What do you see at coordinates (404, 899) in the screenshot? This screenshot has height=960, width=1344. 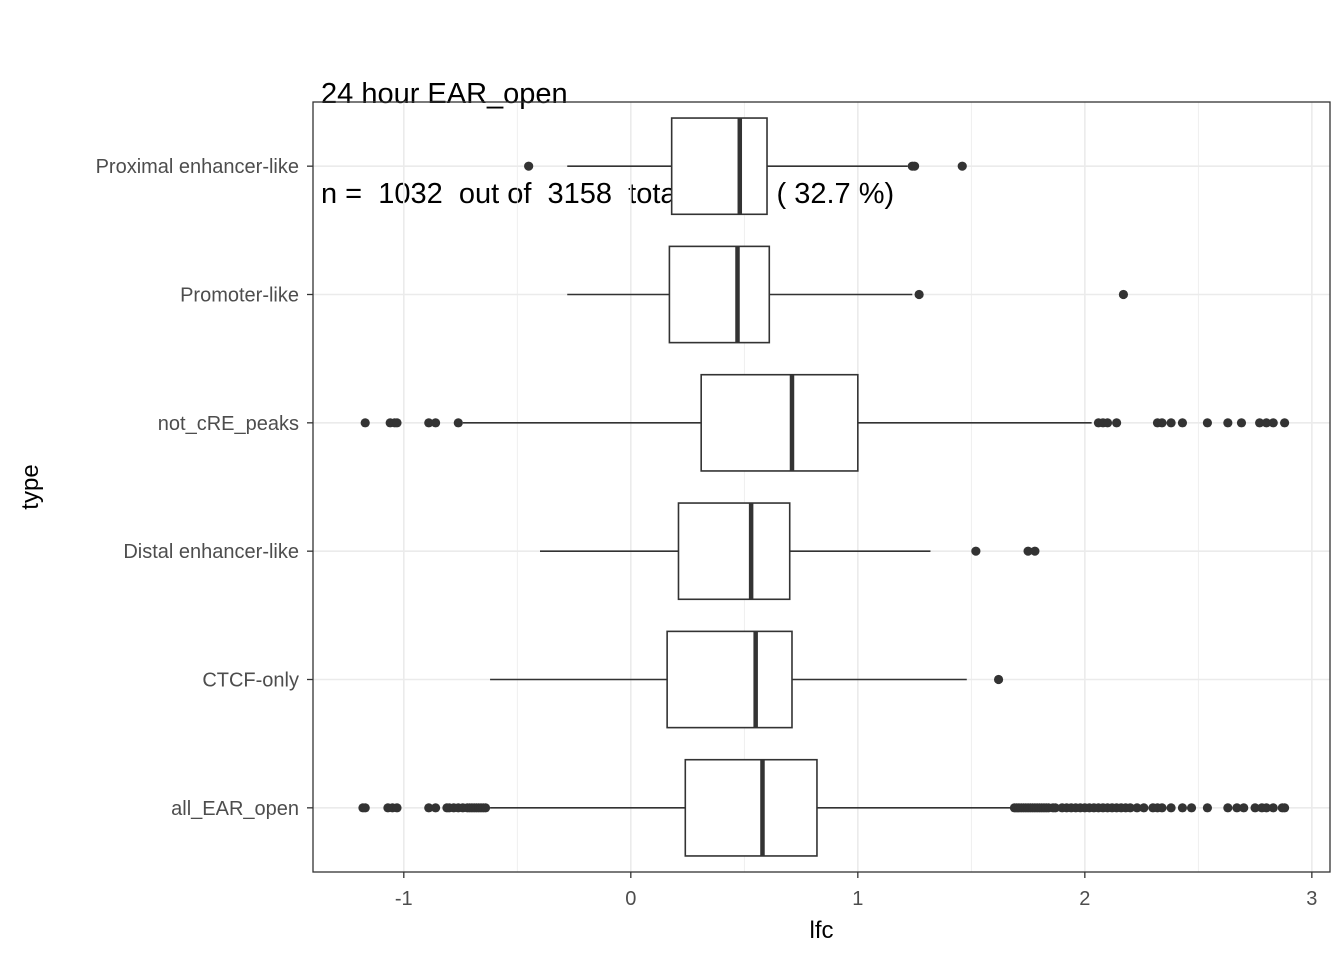 I see `x-tick-label: -1` at bounding box center [404, 899].